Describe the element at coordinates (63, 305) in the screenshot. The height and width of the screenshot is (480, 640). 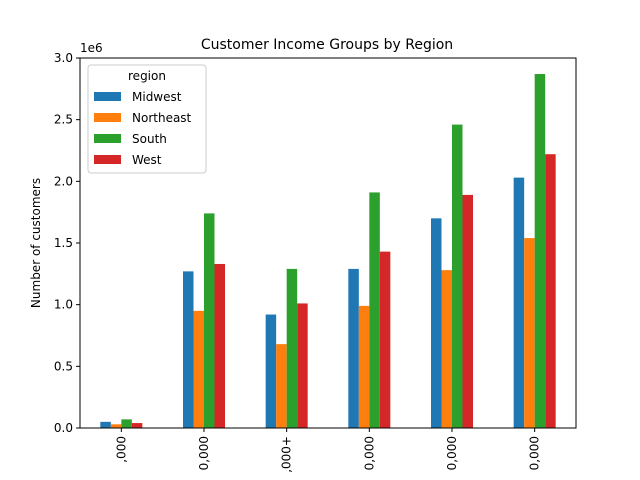
I see `y-tick-label-2: 1.0` at that location.